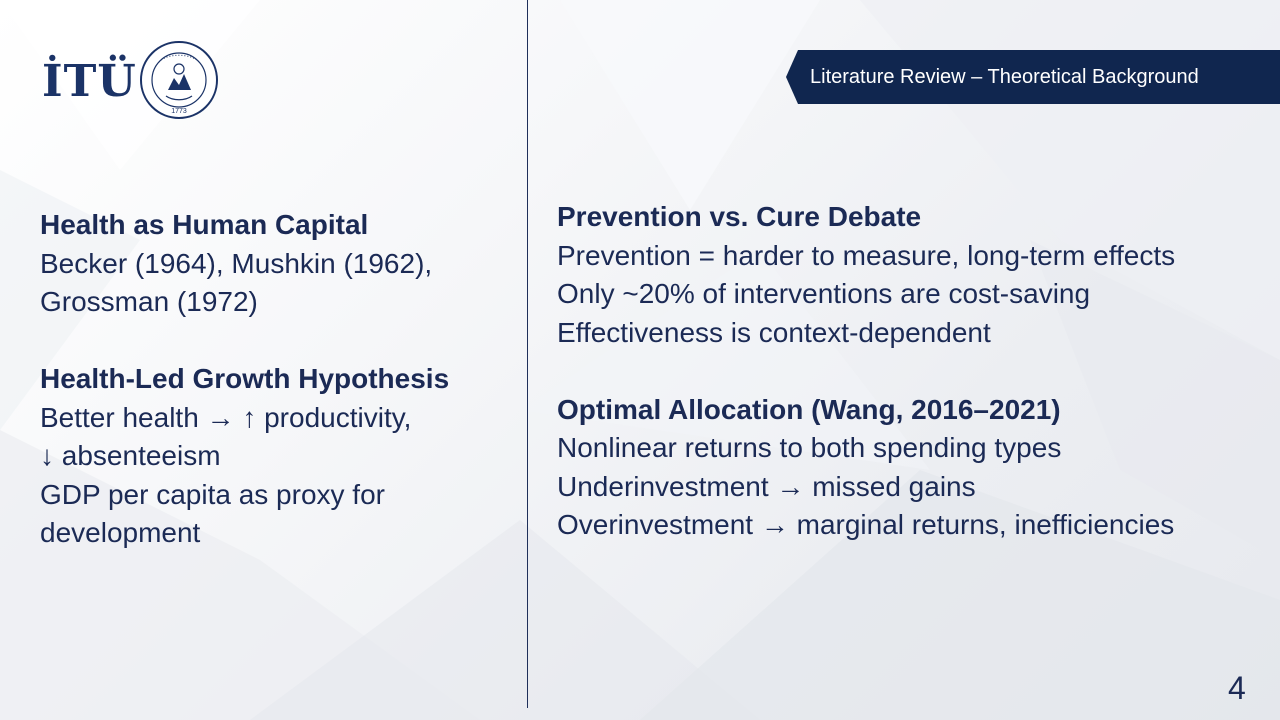 This screenshot has width=1280, height=720. What do you see at coordinates (226, 417) in the screenshot?
I see `content-line: Better health → ↑ productivity,` at bounding box center [226, 417].